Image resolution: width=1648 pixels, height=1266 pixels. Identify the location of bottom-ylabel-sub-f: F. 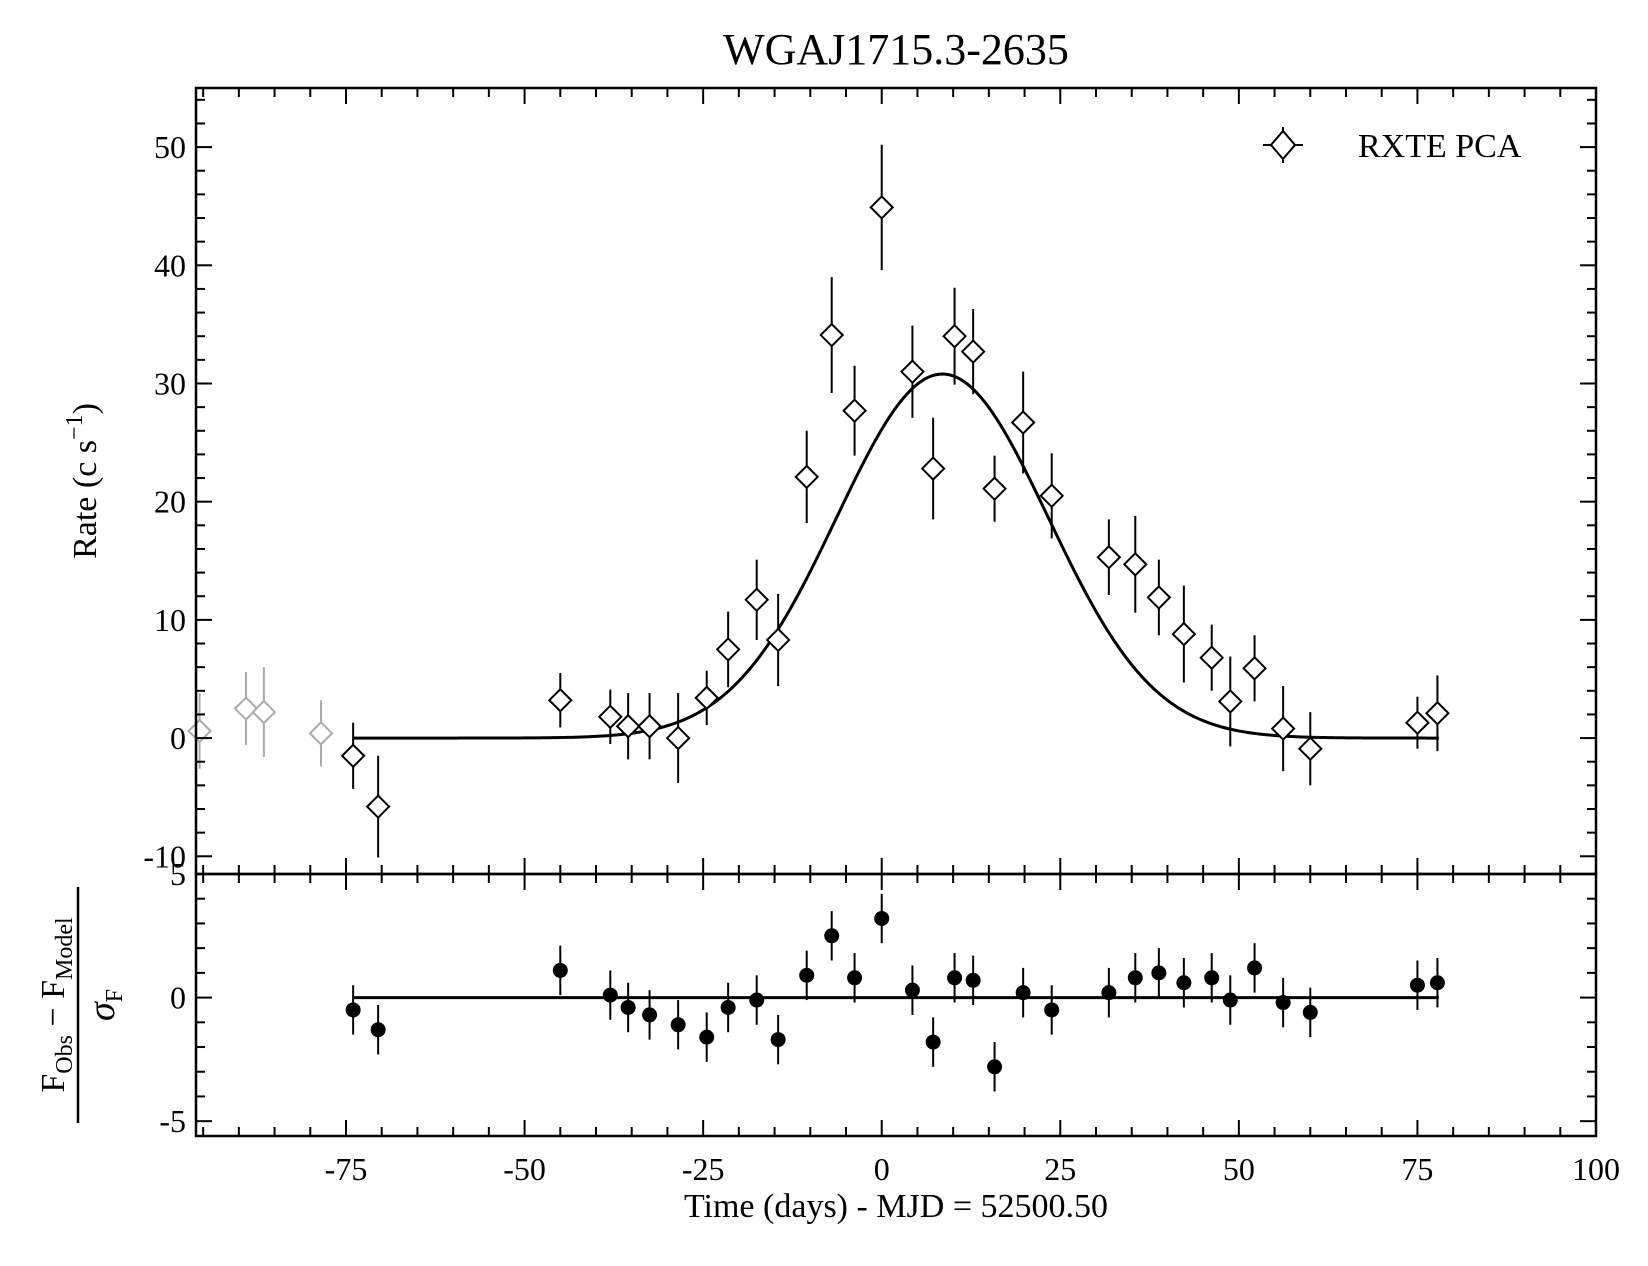
(115, 995).